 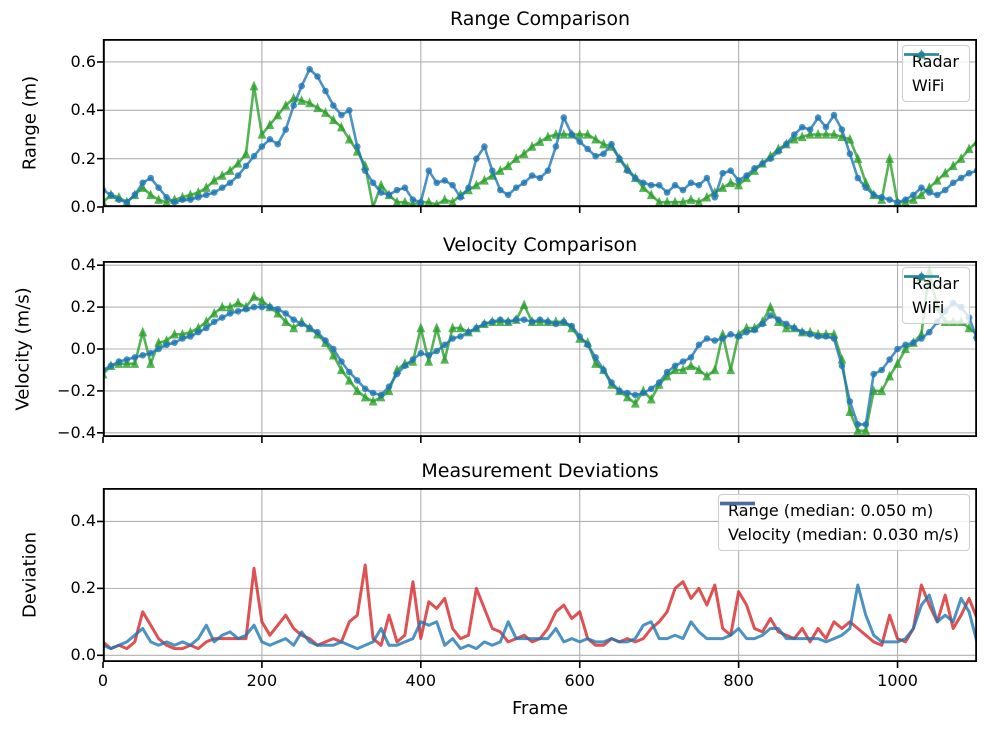 What do you see at coordinates (897, 680) in the screenshot?
I see `x-tick-label: 1000` at bounding box center [897, 680].